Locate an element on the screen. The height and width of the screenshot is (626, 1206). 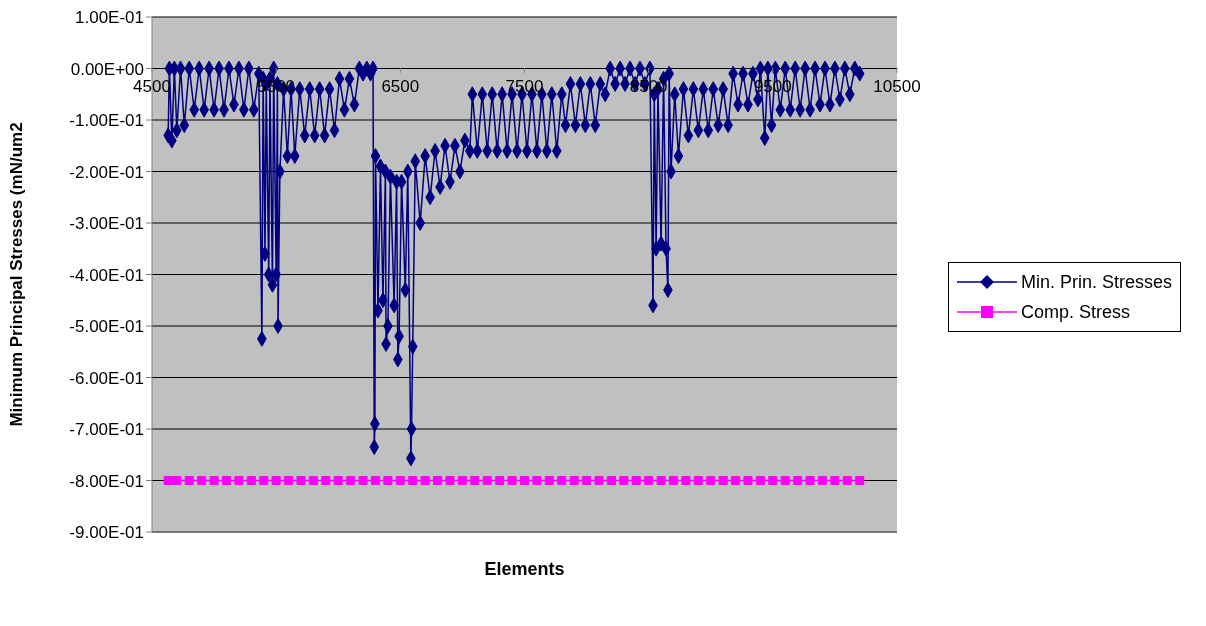
y-axis-title: Minimum Principal Stresses (mN/um2 is located at coordinates (17, 274).